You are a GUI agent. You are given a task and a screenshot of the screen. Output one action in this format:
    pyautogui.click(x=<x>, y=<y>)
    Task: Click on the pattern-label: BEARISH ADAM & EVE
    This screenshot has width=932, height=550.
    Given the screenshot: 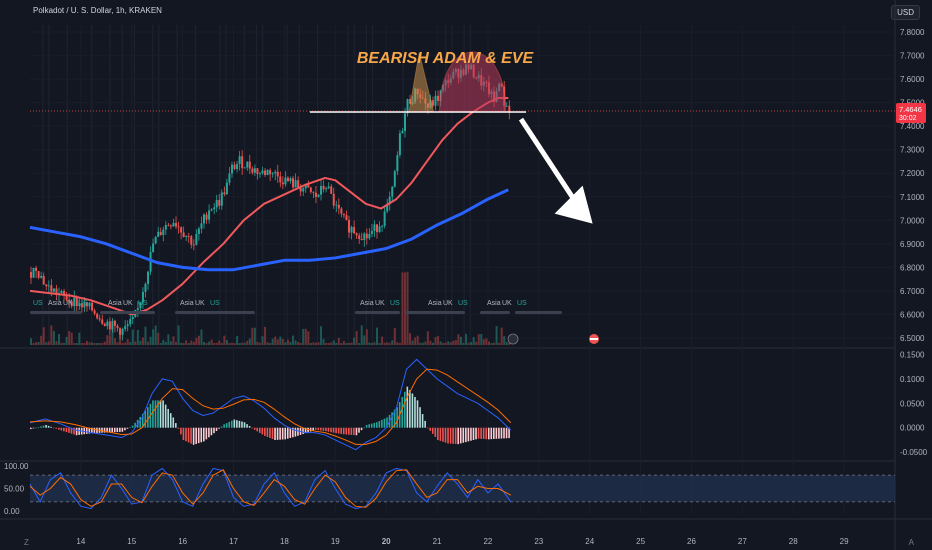 What is the action you would take?
    pyautogui.click(x=446, y=58)
    